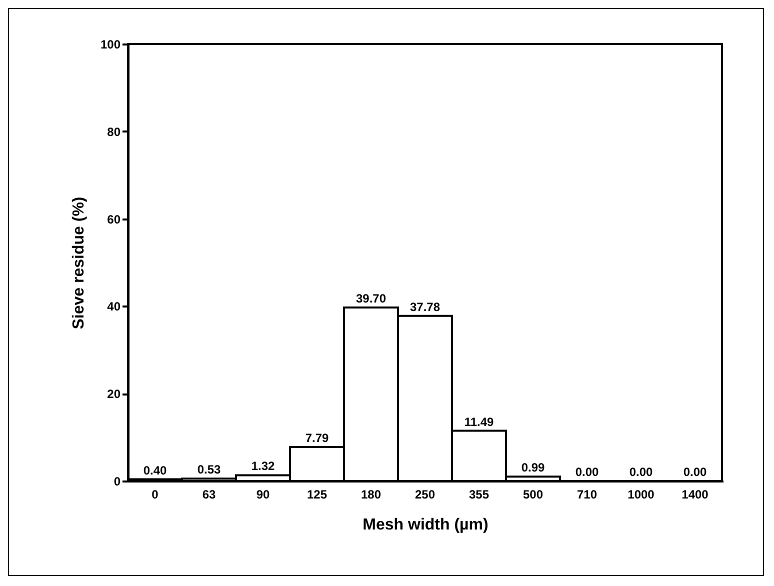 This screenshot has width=774, height=586. What do you see at coordinates (371, 495) in the screenshot?
I see `x-tick-label: 180` at bounding box center [371, 495].